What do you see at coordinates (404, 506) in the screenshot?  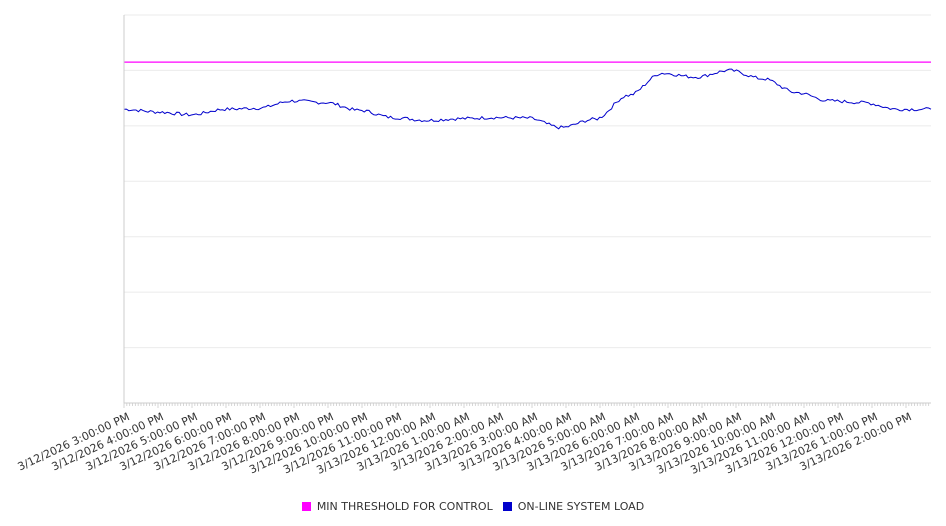 I see `legend-label-min-threshold: MIN THRESHOLD FOR CONTROL` at bounding box center [404, 506].